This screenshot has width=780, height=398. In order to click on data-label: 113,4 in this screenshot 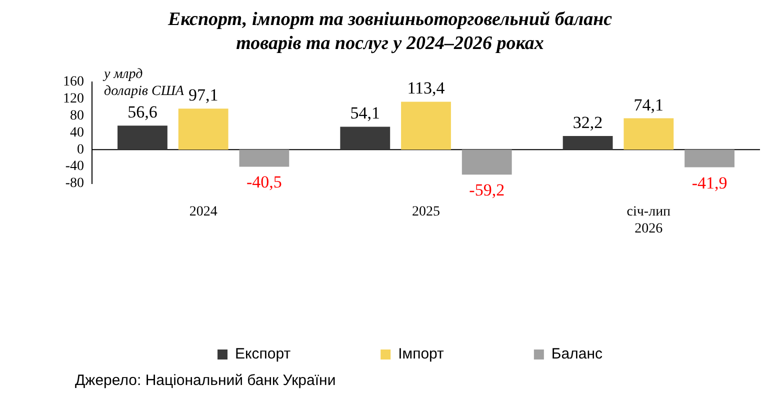, I will do `click(426, 88)`.